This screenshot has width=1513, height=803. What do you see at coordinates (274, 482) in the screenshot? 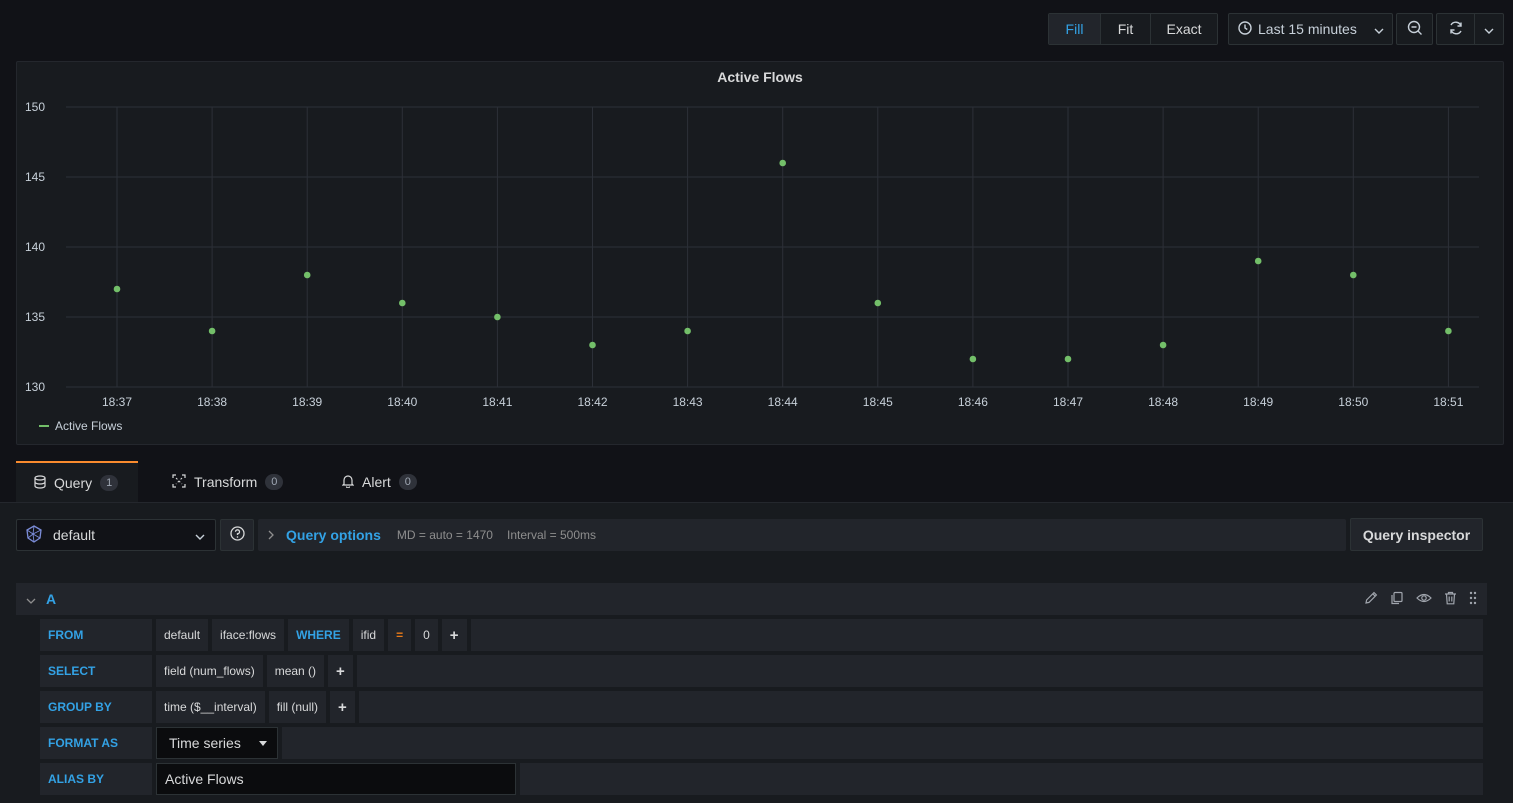
I see `tab-transform-count: 0` at bounding box center [274, 482].